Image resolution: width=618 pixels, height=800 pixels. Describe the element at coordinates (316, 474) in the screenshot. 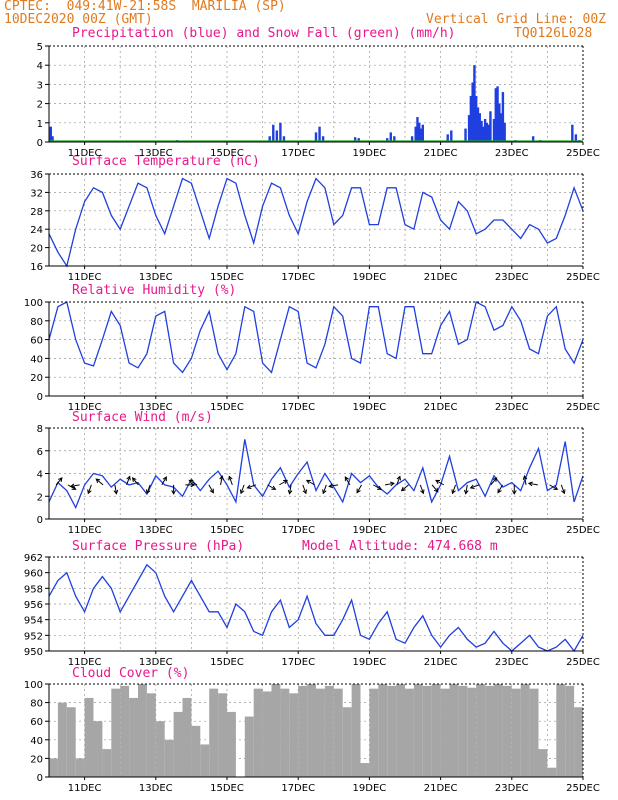

I see `wind-line` at that location.